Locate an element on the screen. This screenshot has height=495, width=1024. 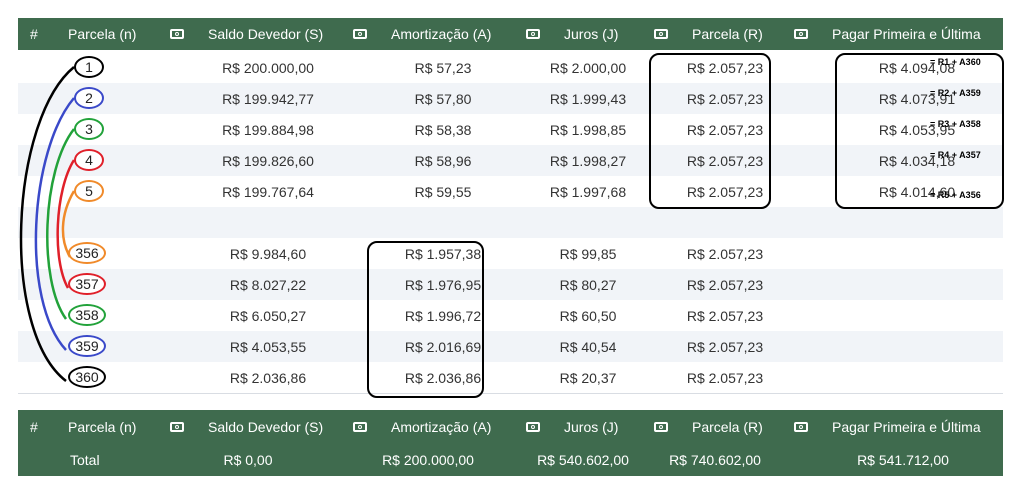
cell-amort: R$ 57,23 is located at coordinates (443, 67).